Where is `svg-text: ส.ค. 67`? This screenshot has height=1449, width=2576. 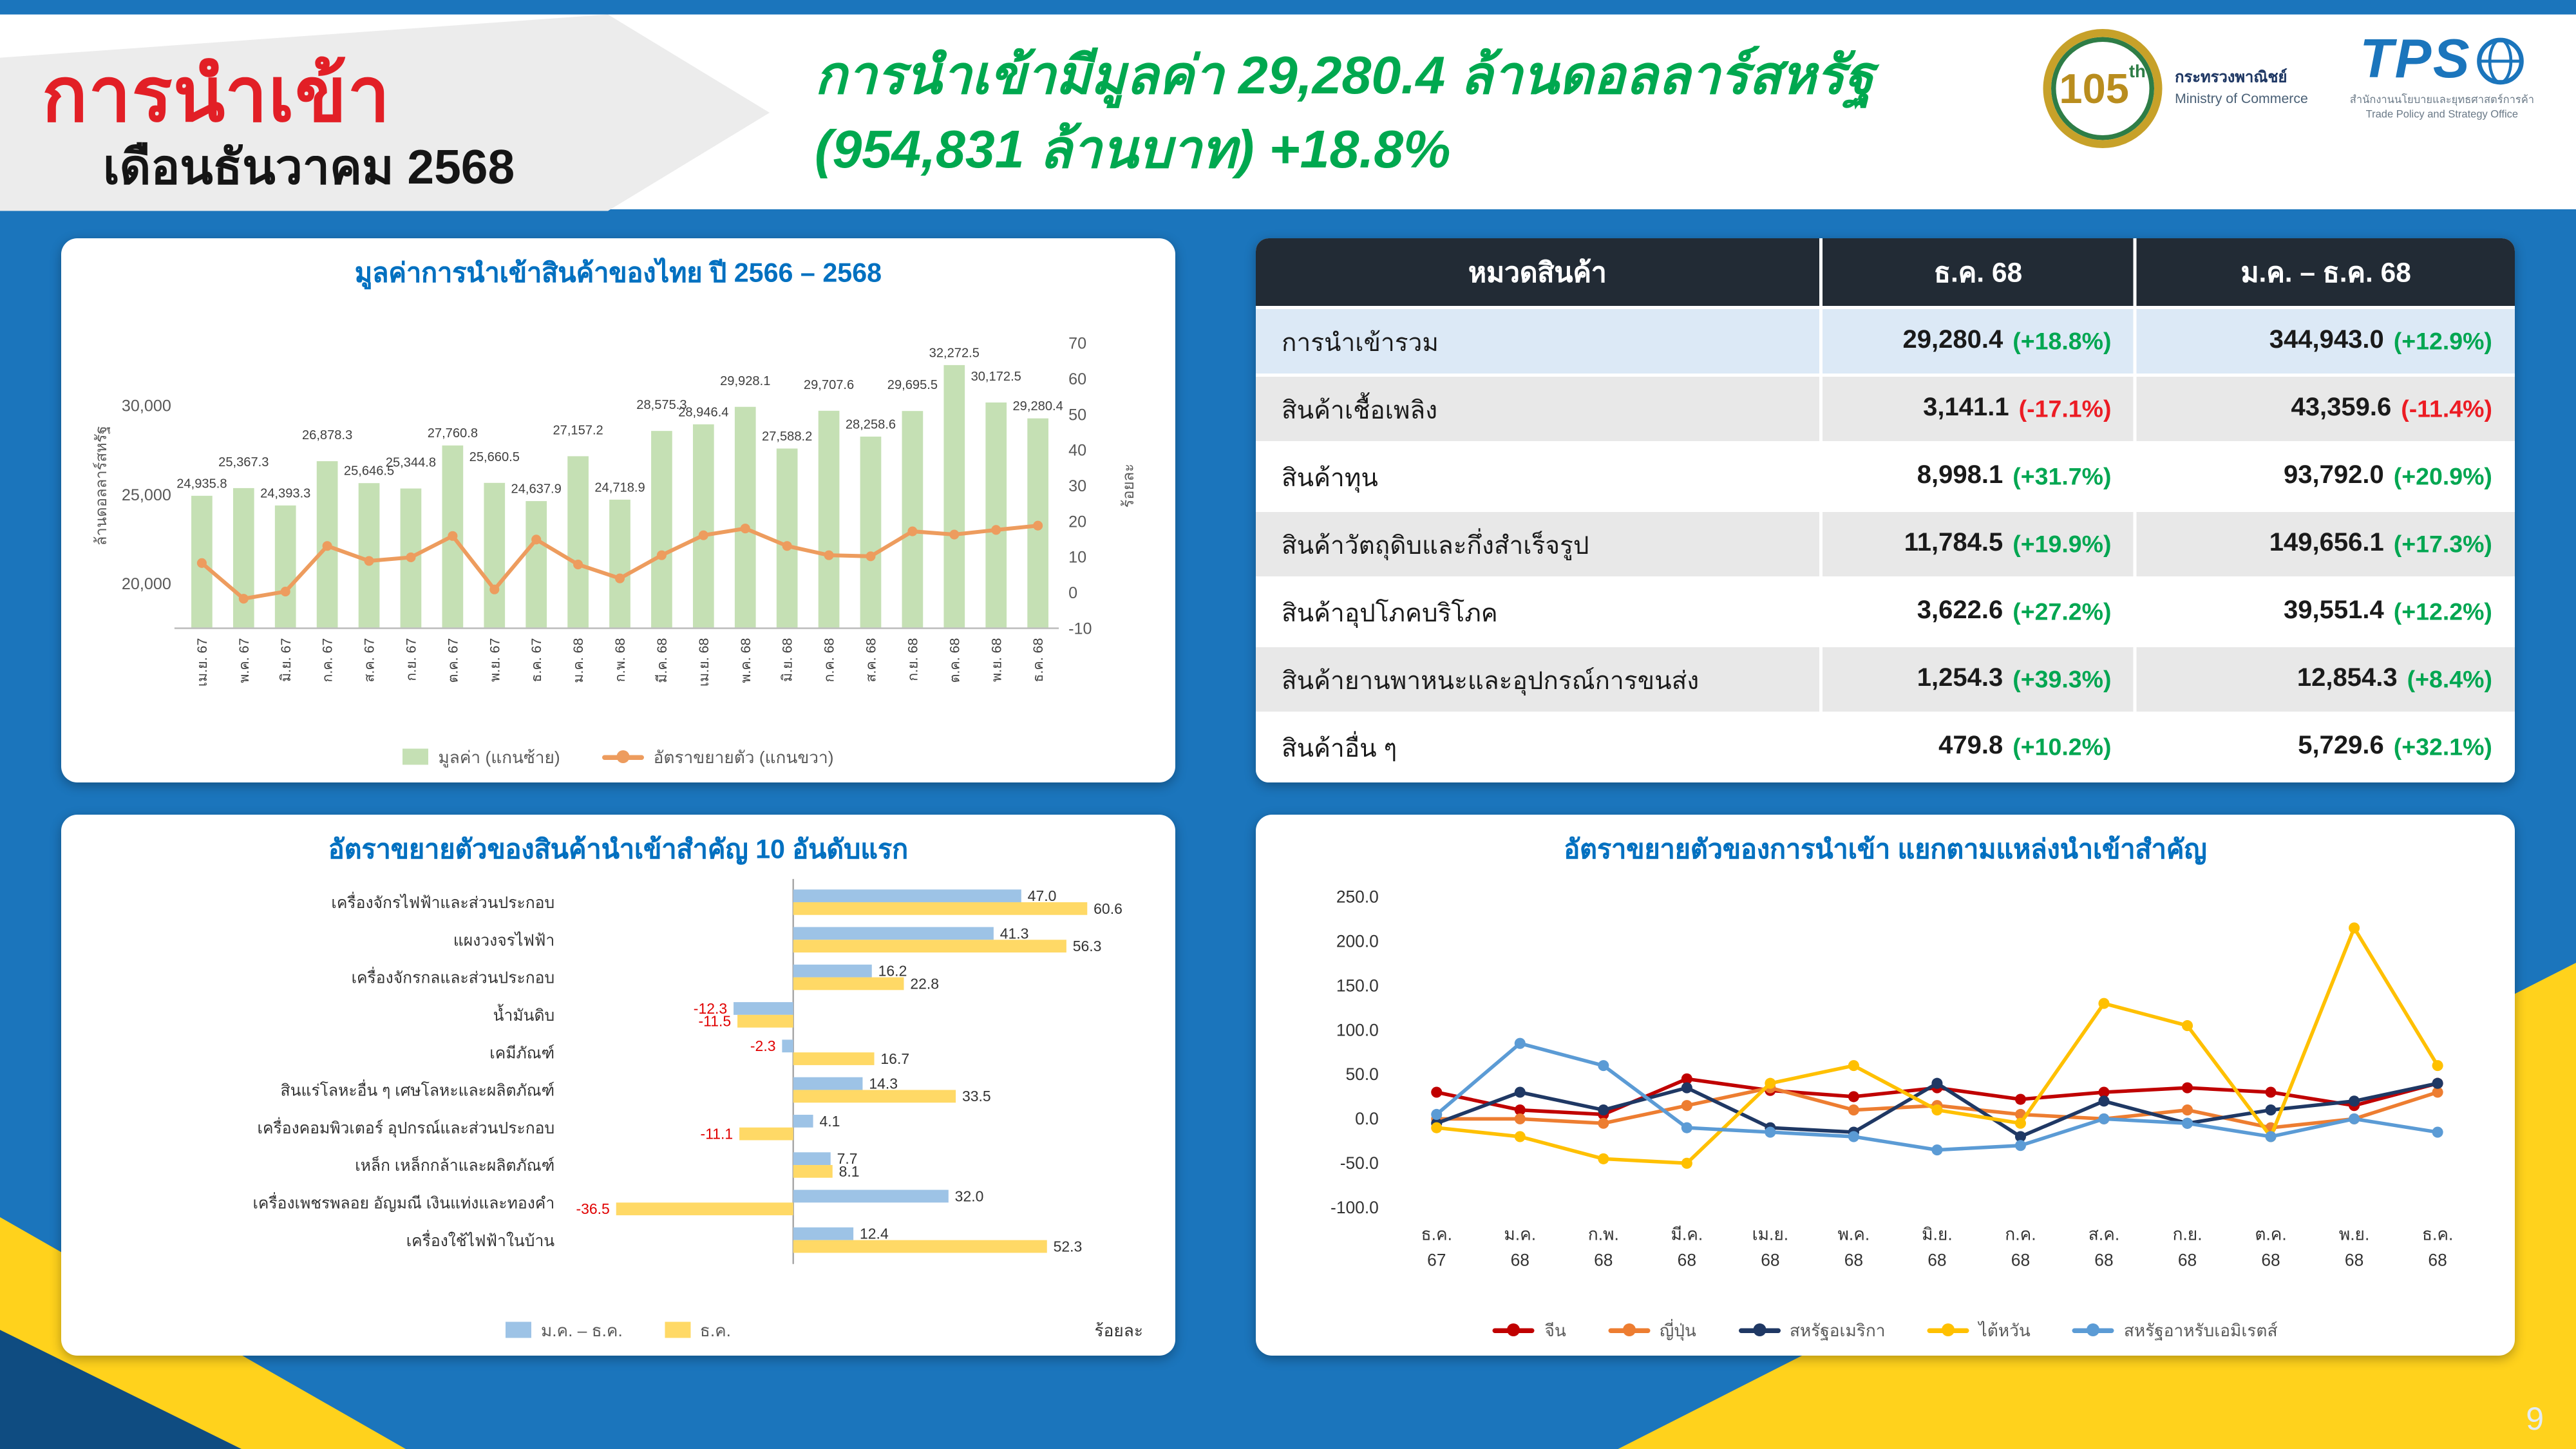
svg-text: ส.ค. 67 is located at coordinates (369, 660).